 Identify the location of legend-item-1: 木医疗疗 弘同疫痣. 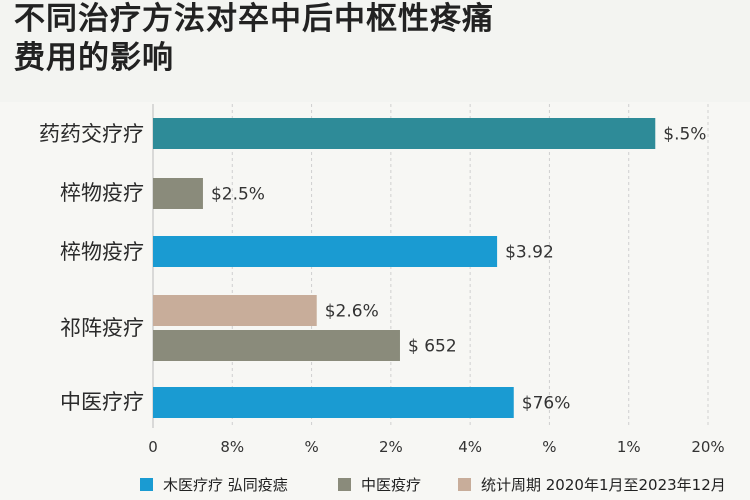
(214, 484).